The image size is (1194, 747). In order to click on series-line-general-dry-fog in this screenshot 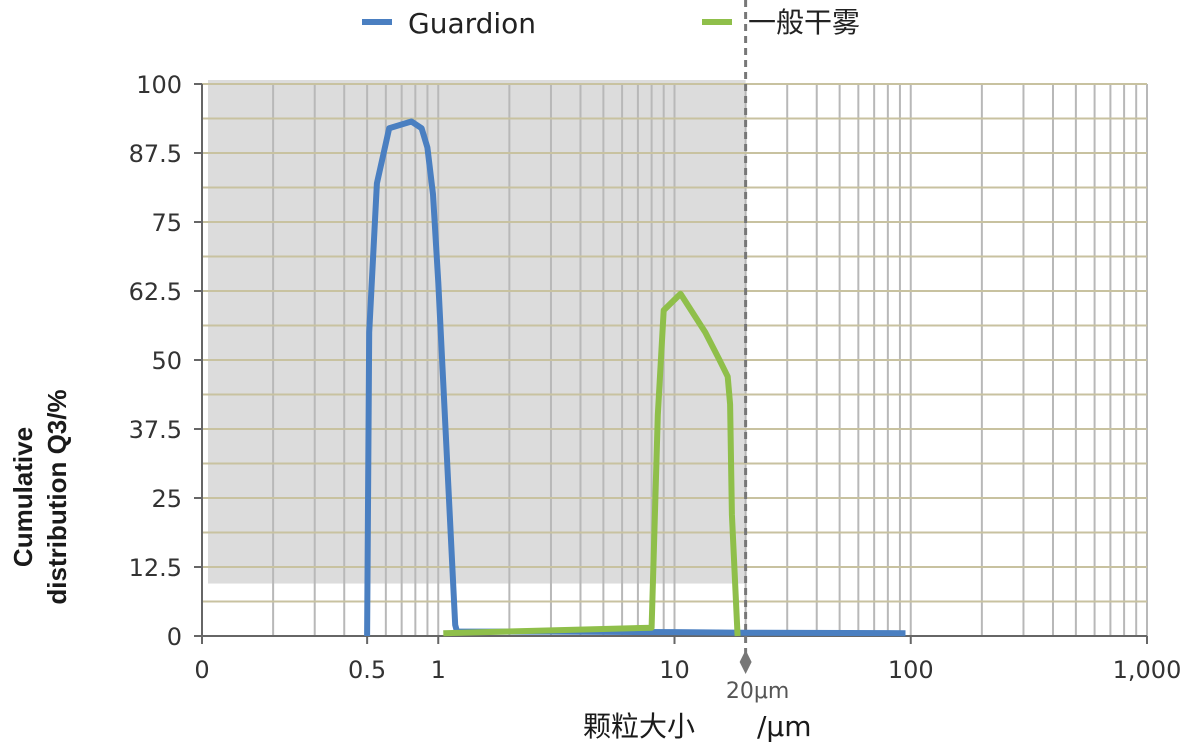, I will do `click(592, 463)`.